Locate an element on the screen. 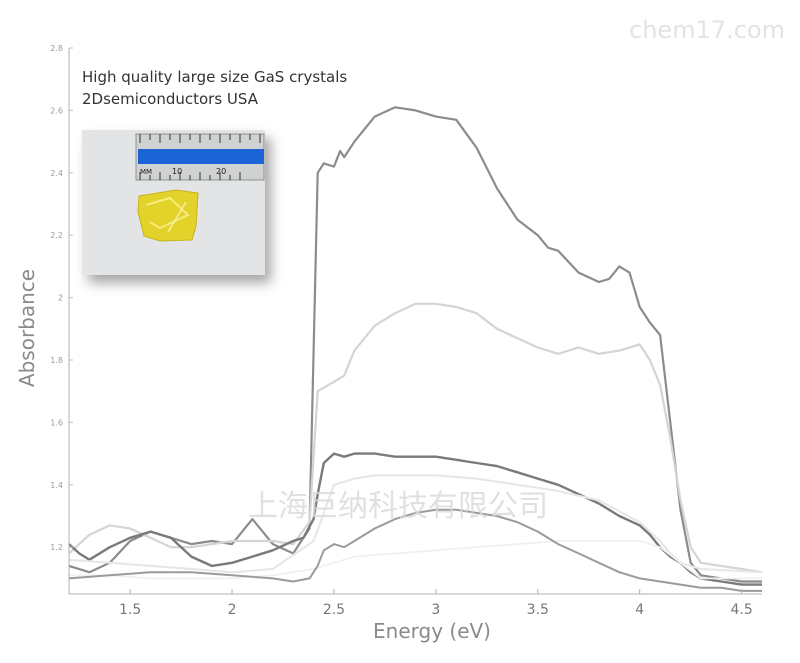 Image resolution: width=800 pixels, height=663 pixels. x-tick-label: 4 is located at coordinates (639, 610).